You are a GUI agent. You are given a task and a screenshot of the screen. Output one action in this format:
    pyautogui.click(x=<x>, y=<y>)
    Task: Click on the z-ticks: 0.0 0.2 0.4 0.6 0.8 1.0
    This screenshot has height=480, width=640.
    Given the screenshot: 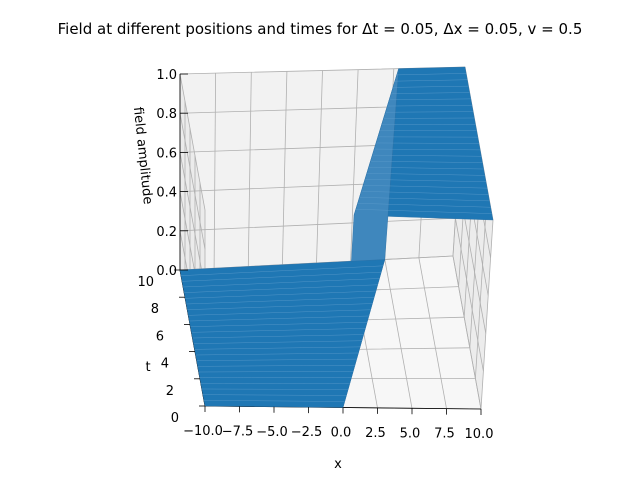 What is the action you would take?
    pyautogui.click(x=172, y=173)
    